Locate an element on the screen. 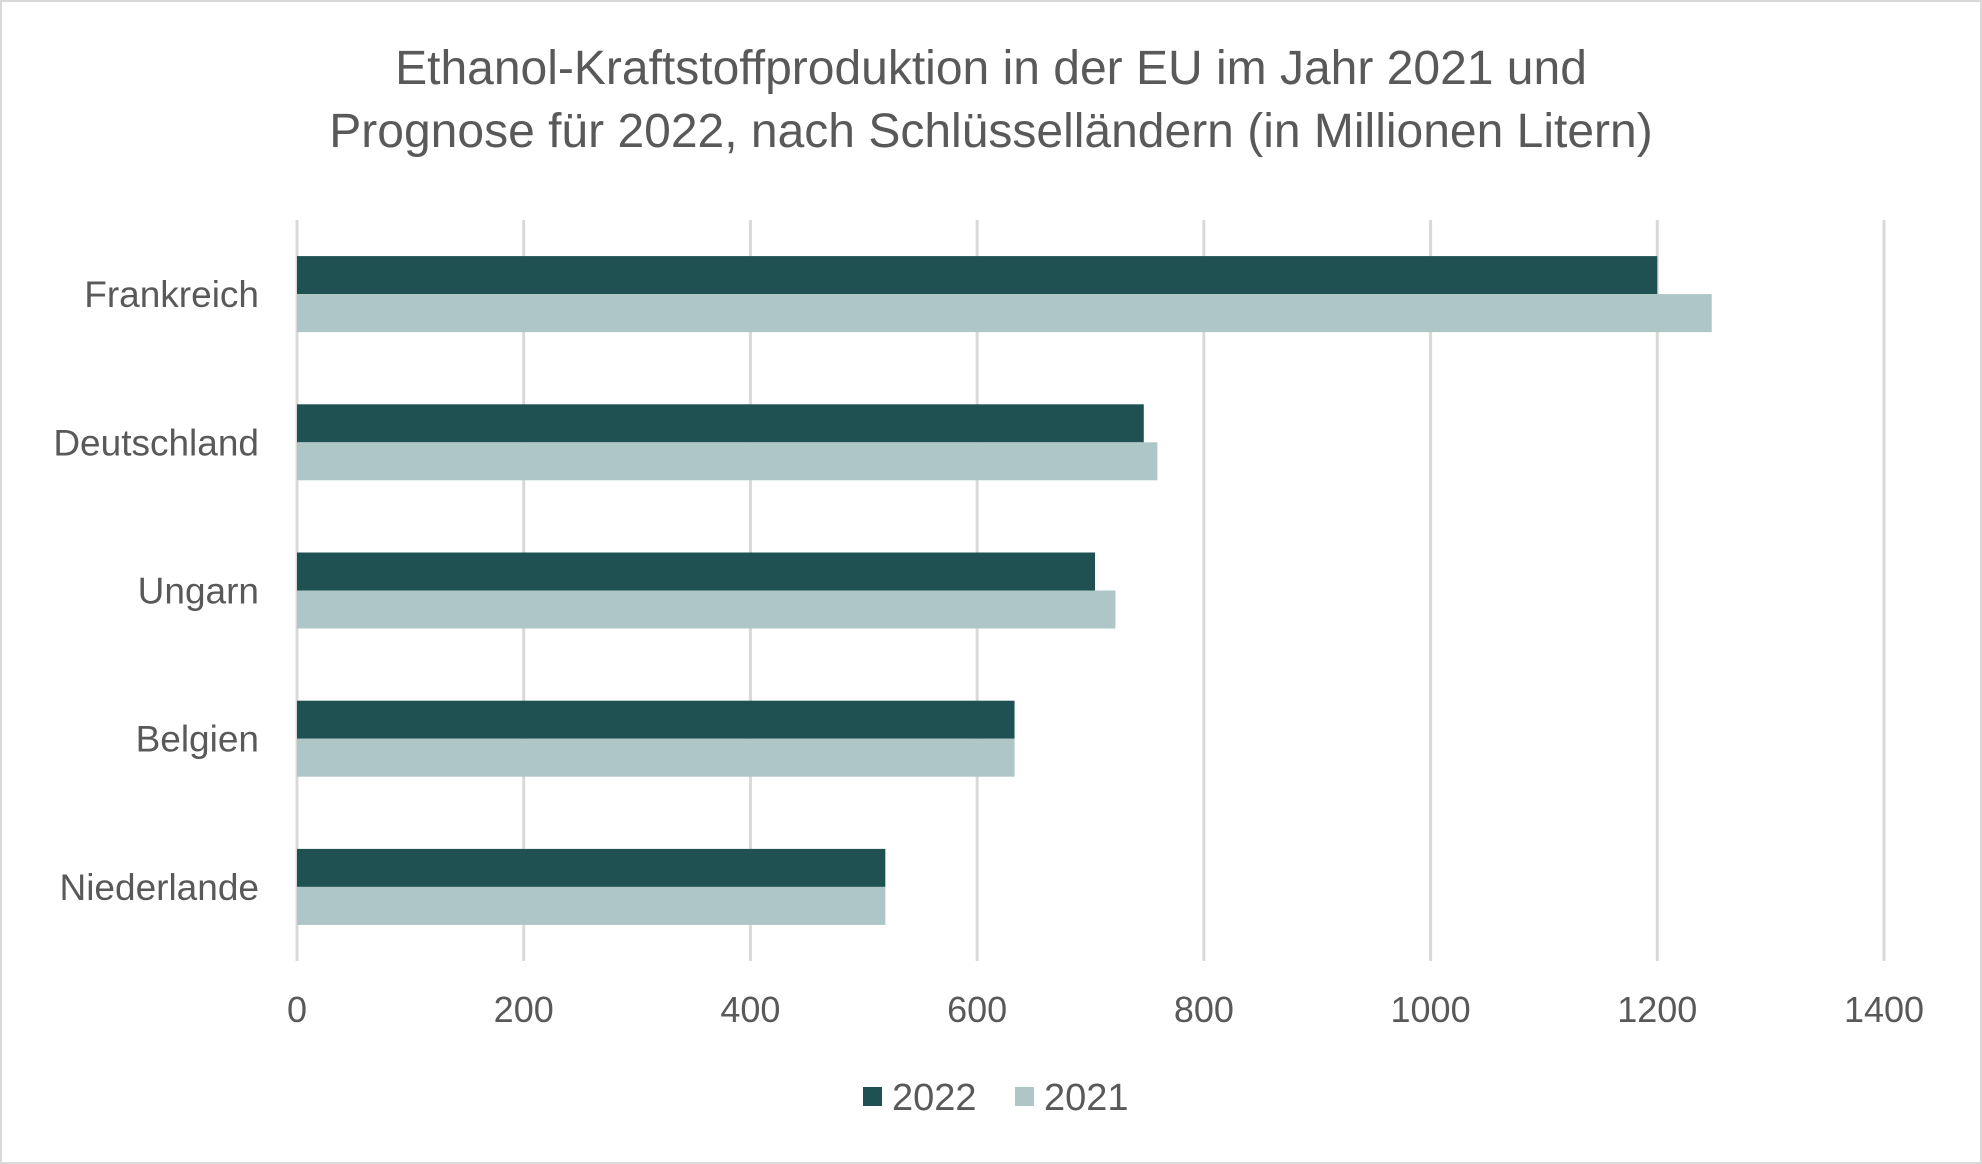 Image resolution: width=1982 pixels, height=1164 pixels. legend-swatch-2022 is located at coordinates (872, 1096).